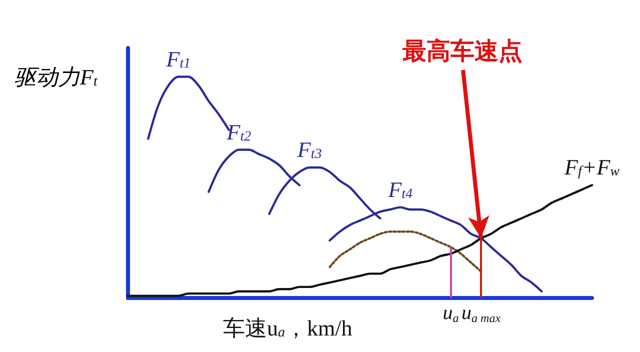 The image size is (640, 352). Describe the element at coordinates (592, 167) in the screenshot. I see `series-label: Ff+Fw` at that location.